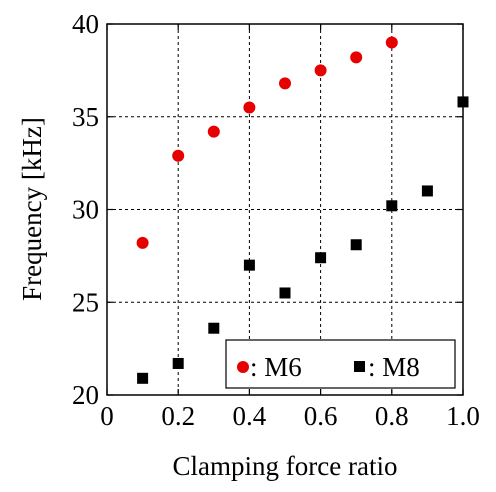 The width and height of the screenshot is (496, 492). Describe the element at coordinates (359, 366) in the screenshot. I see `legend-marker-m8` at that location.